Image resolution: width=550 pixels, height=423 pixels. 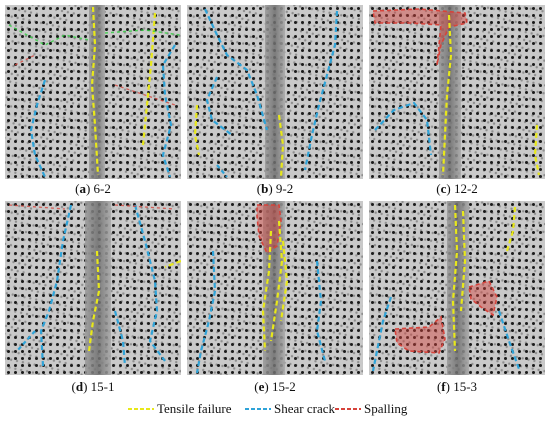 What do you see at coordinates (93, 188) in the screenshot?
I see `caption-a: (a) 6-2` at bounding box center [93, 188].